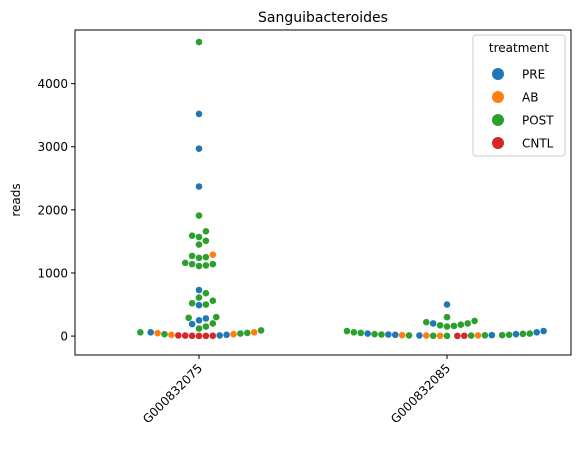 Image resolution: width=580 pixels, height=450 pixels. Describe the element at coordinates (420, 393) in the screenshot. I see `x-tick-label: G000832085` at that location.